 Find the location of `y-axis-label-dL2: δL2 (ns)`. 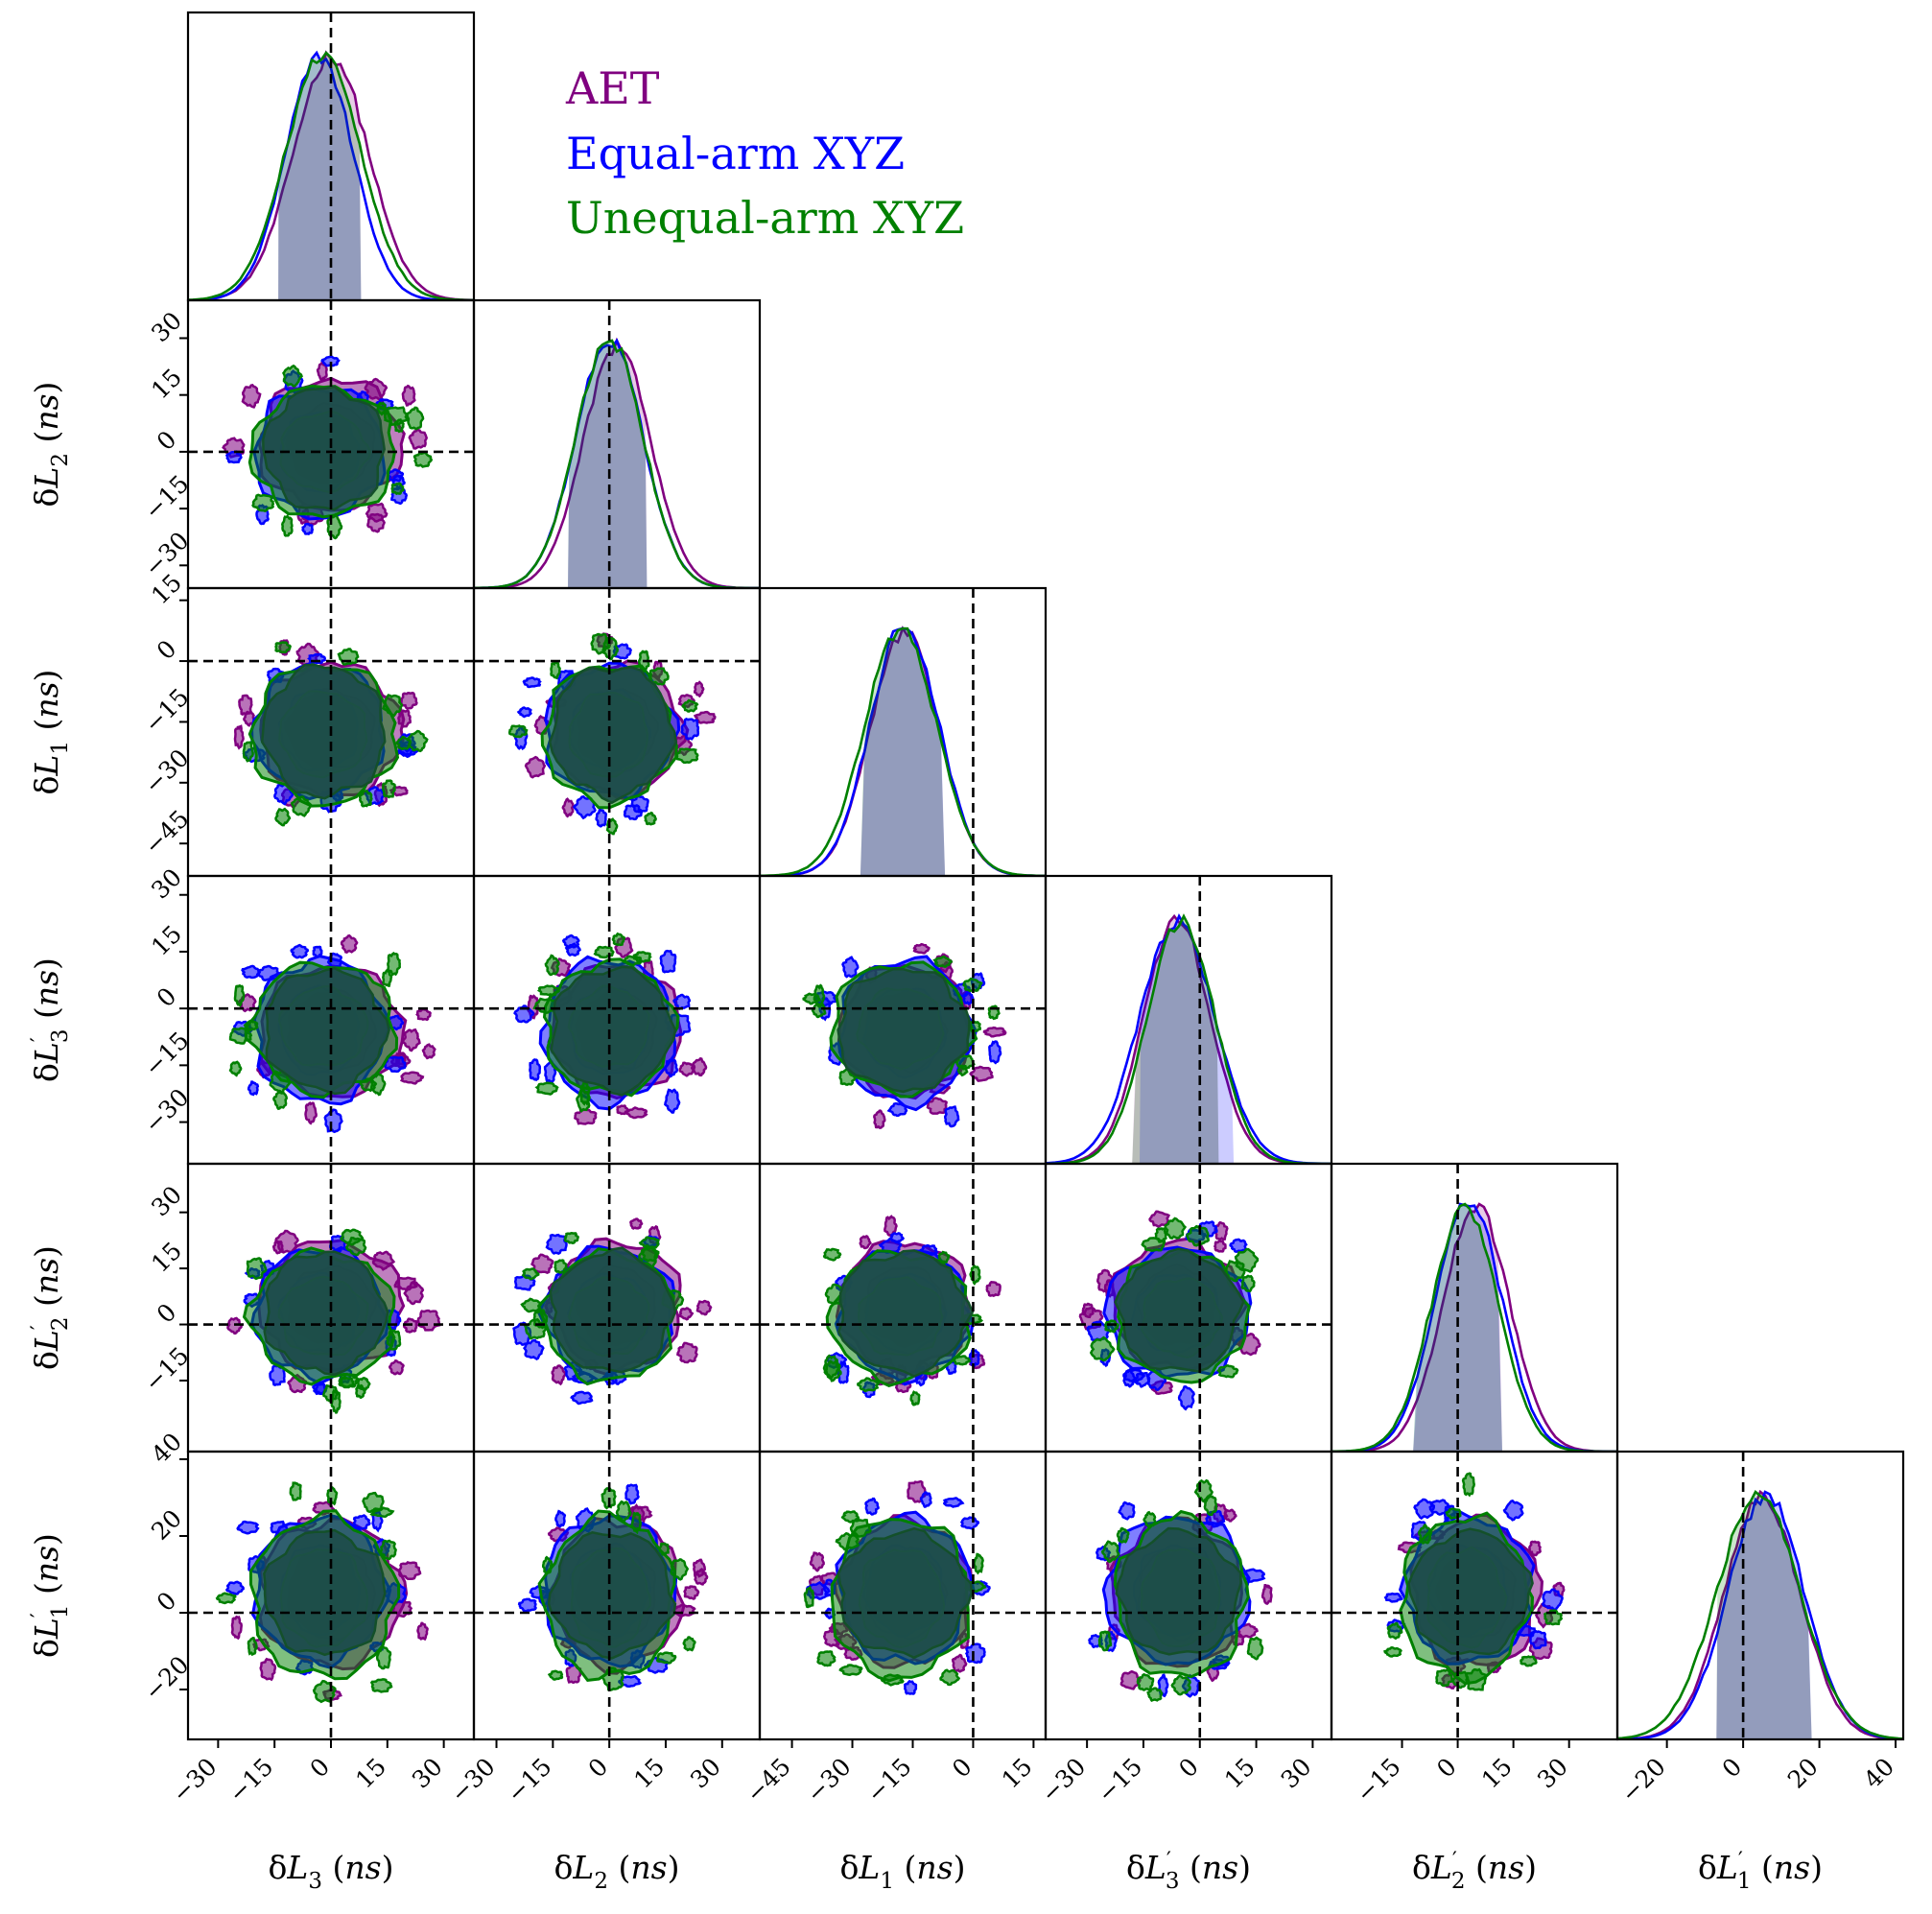

y-axis-label-dL2: δL2 (ns) is located at coordinates (50, 445).